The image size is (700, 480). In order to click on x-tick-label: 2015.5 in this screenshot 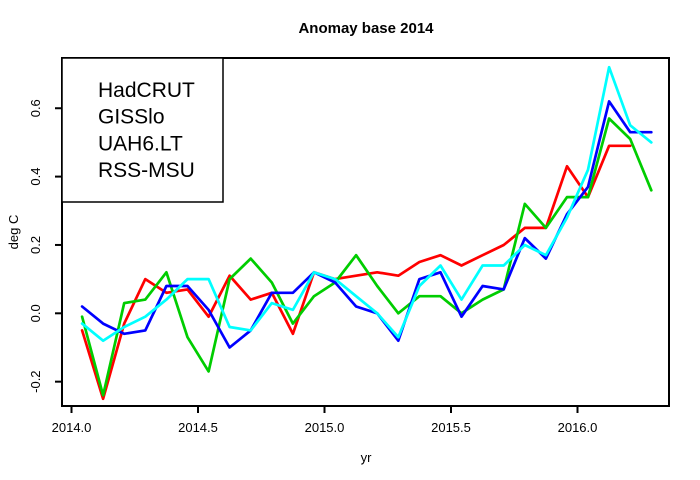, I will do `click(451, 427)`.